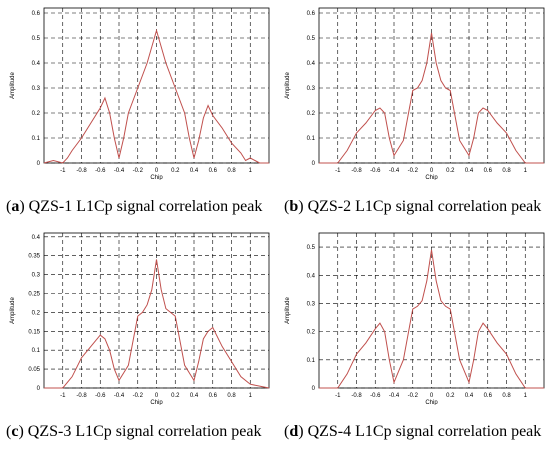  Describe the element at coordinates (15, 206) in the screenshot. I see `caption-a-letter: a` at that location.